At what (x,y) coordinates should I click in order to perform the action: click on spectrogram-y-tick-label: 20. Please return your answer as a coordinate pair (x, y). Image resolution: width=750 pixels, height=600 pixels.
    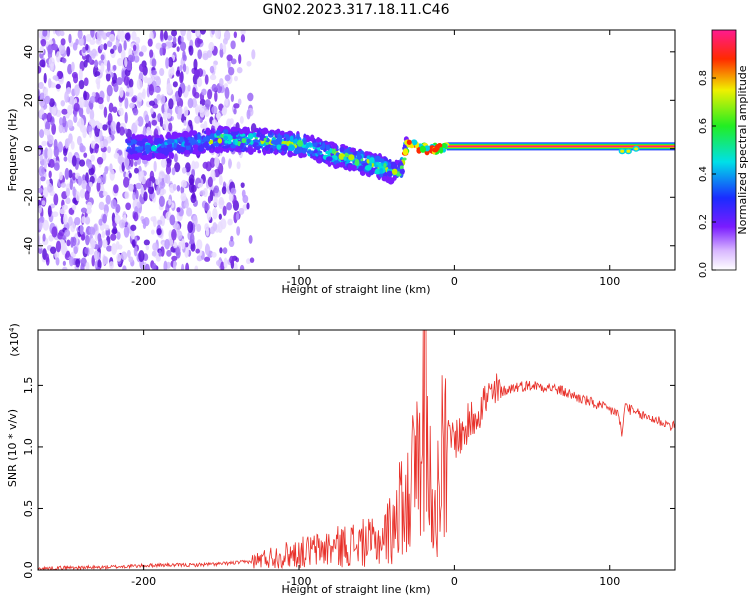
    Looking at the image, I should click on (28, 100).